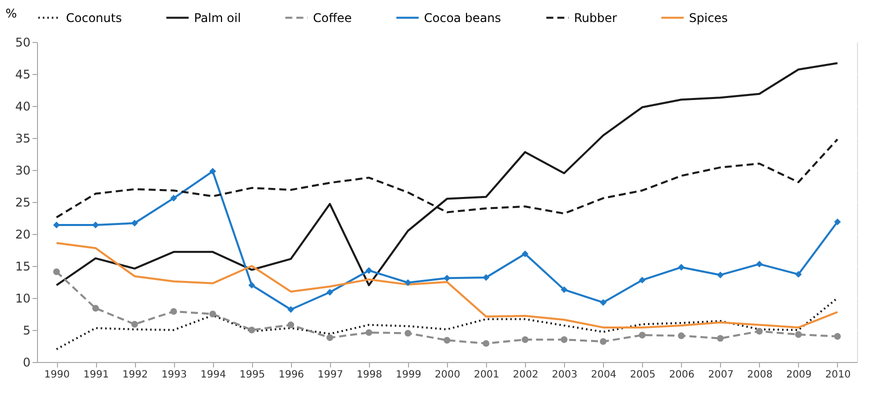  I want to click on line-series, so click(447, 323).